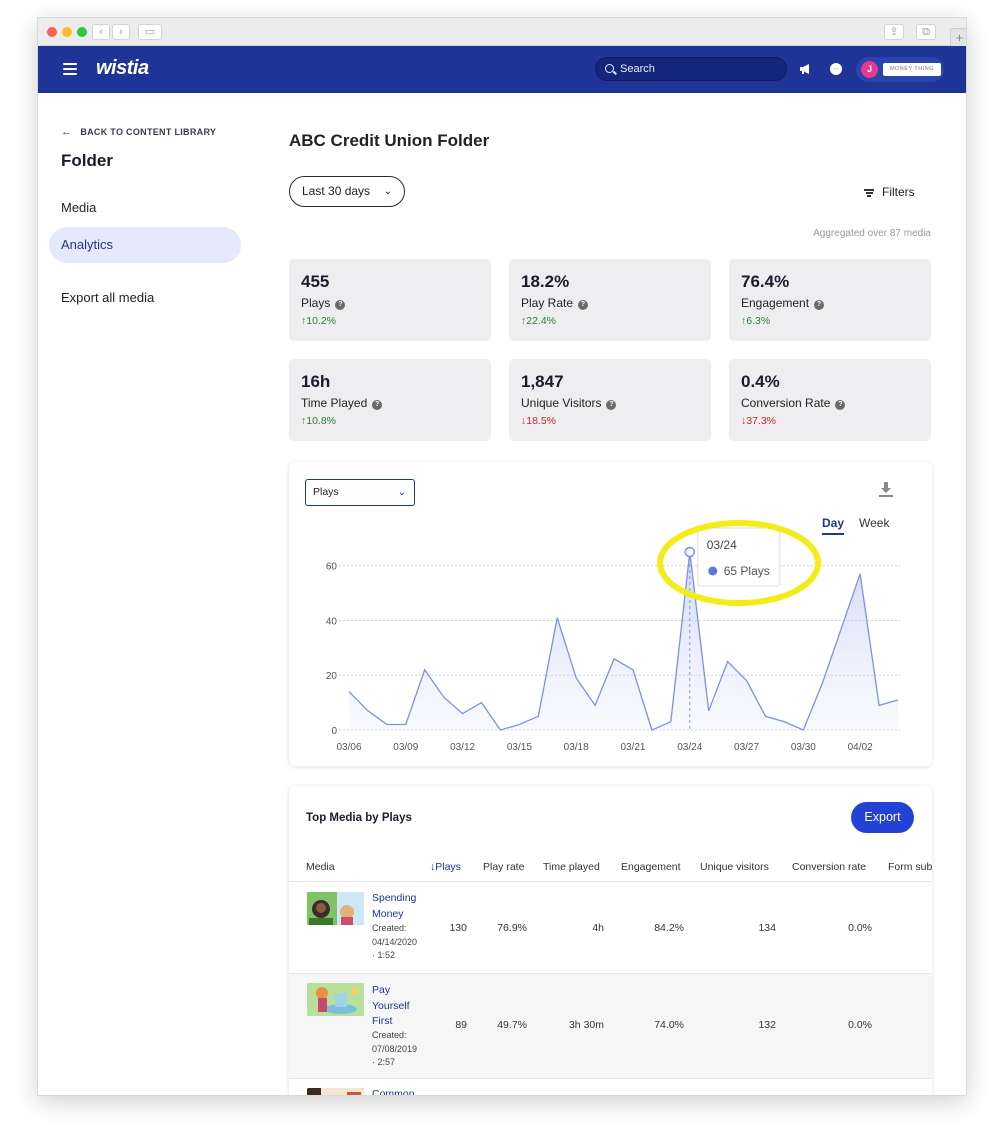 The image size is (1000, 1140). What do you see at coordinates (502, 32) in the screenshot?
I see `browser-toolbar: ‹ › ▭ ⇪ ⧉ +` at bounding box center [502, 32].